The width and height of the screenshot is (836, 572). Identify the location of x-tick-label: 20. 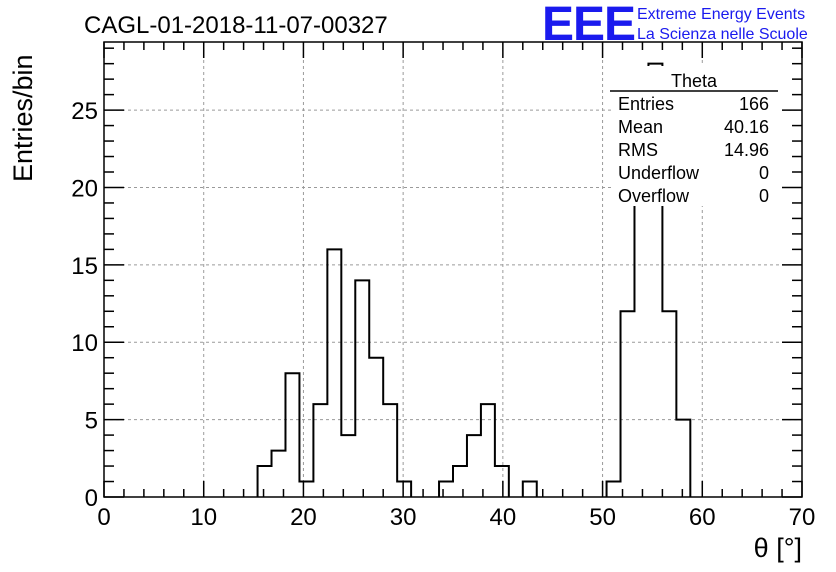
(303, 517).